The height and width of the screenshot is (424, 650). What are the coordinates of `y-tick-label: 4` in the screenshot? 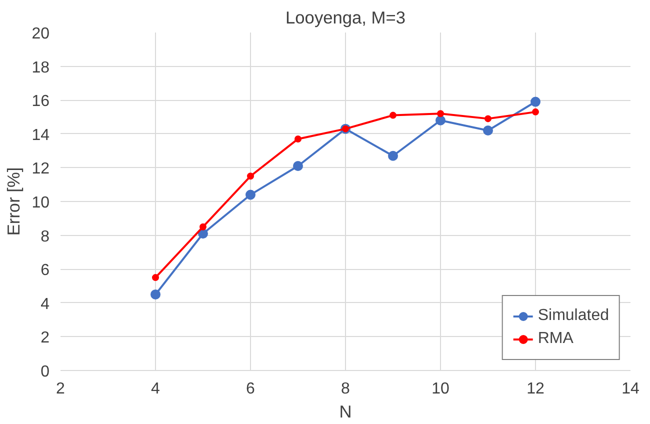 It's located at (45, 304).